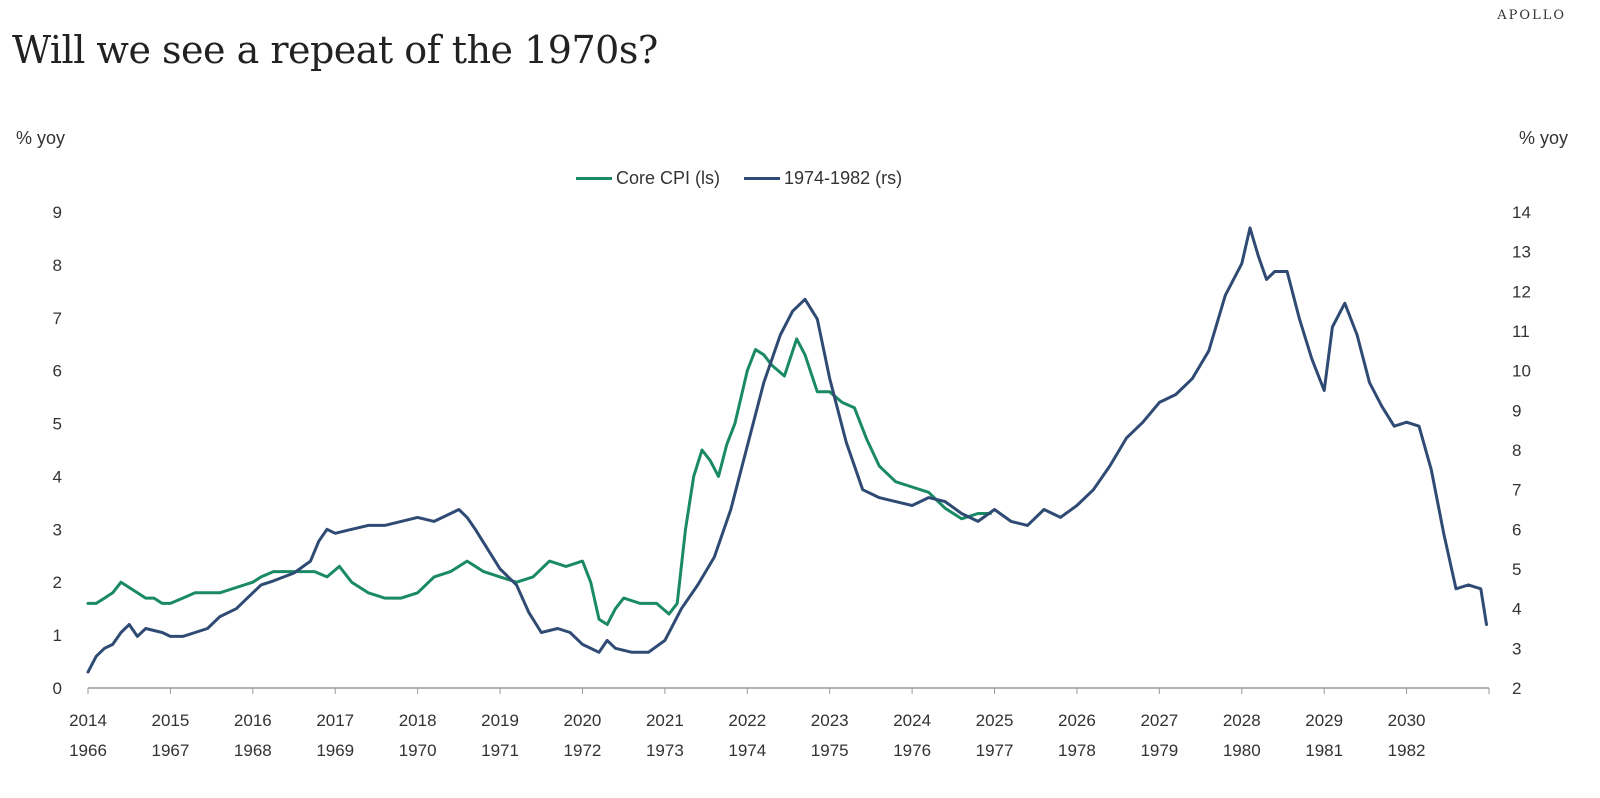  I want to click on x-tick-label-bottom: 1974, so click(747, 750).